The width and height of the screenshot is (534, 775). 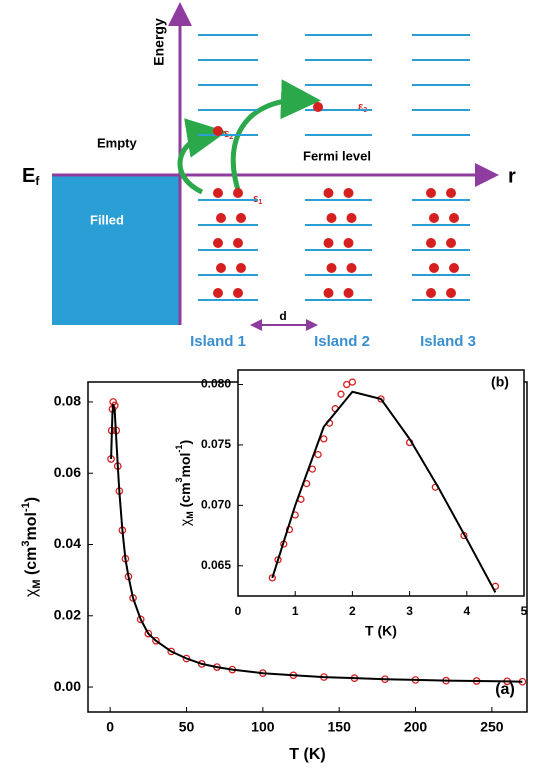 I want to click on x-tick-label: 100, so click(x=263, y=727).